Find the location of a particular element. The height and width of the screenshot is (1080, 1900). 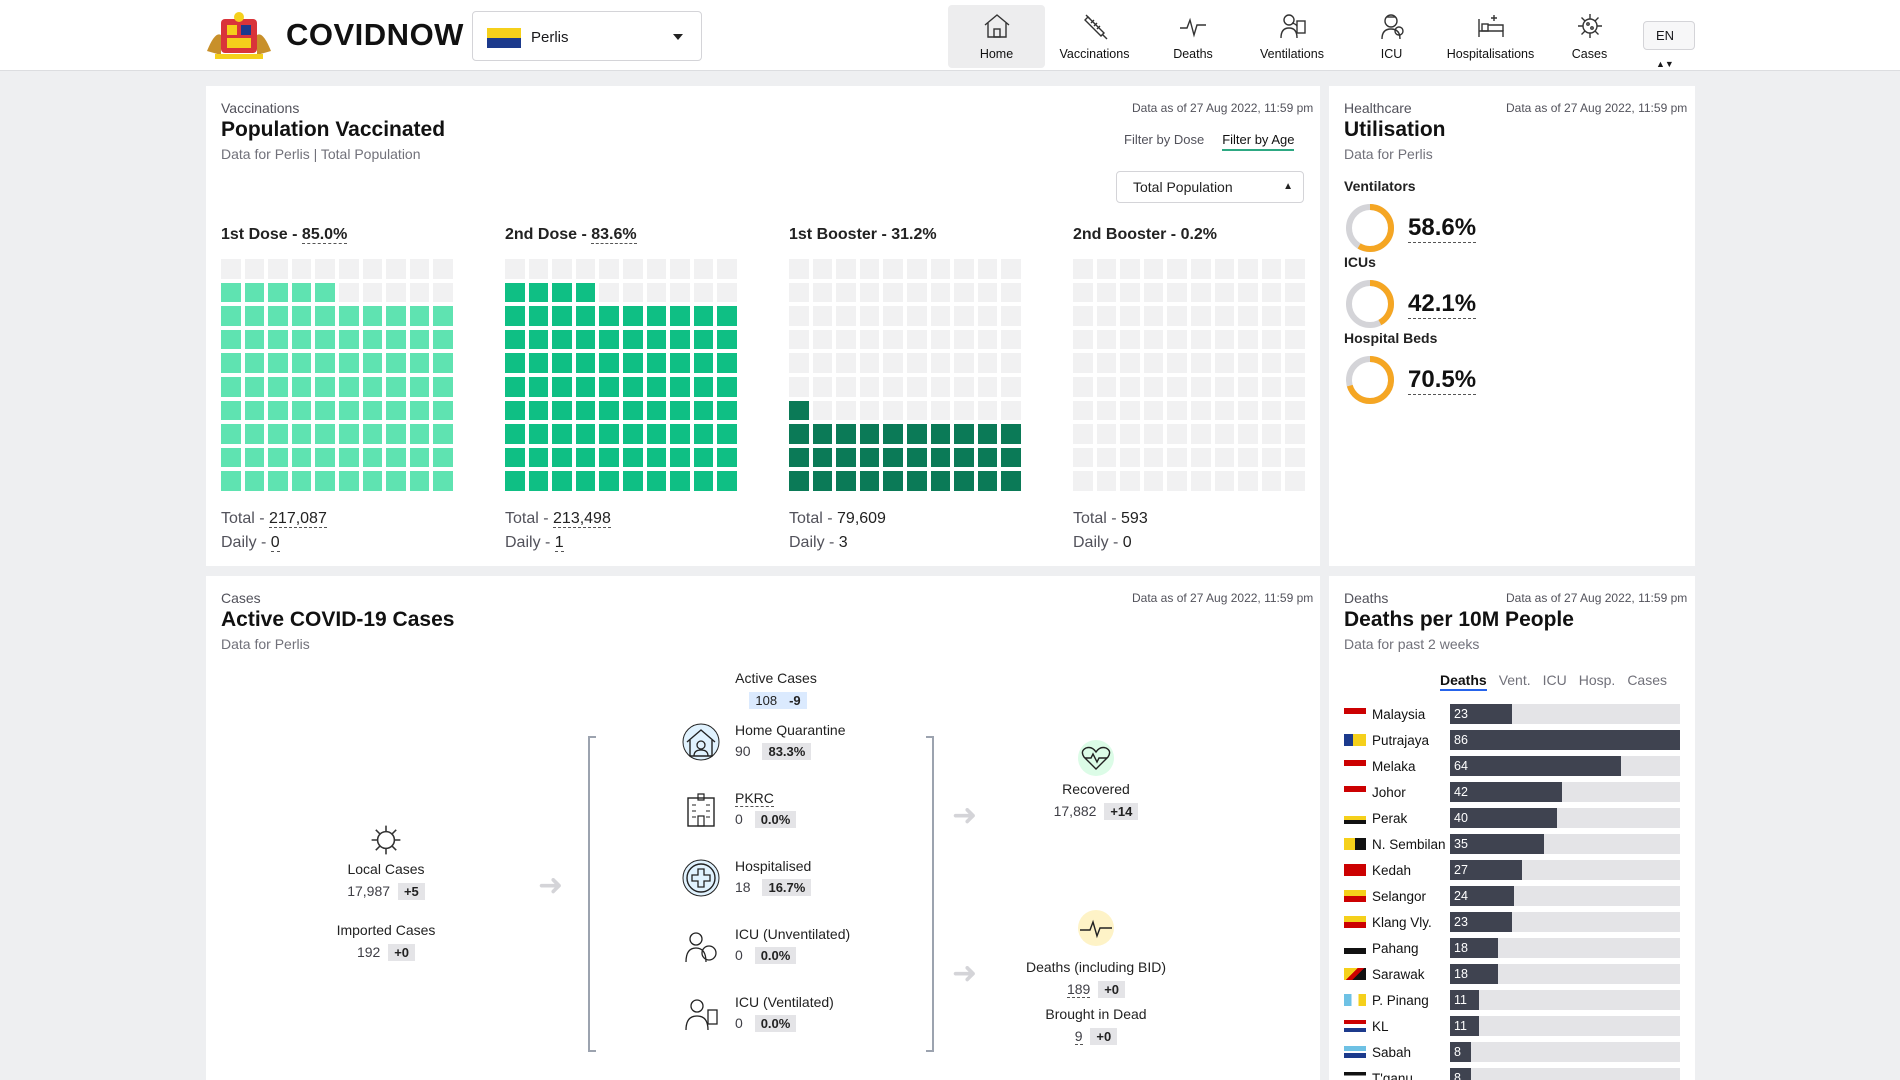

nav-icu-label: ICU is located at coordinates (1391, 54).